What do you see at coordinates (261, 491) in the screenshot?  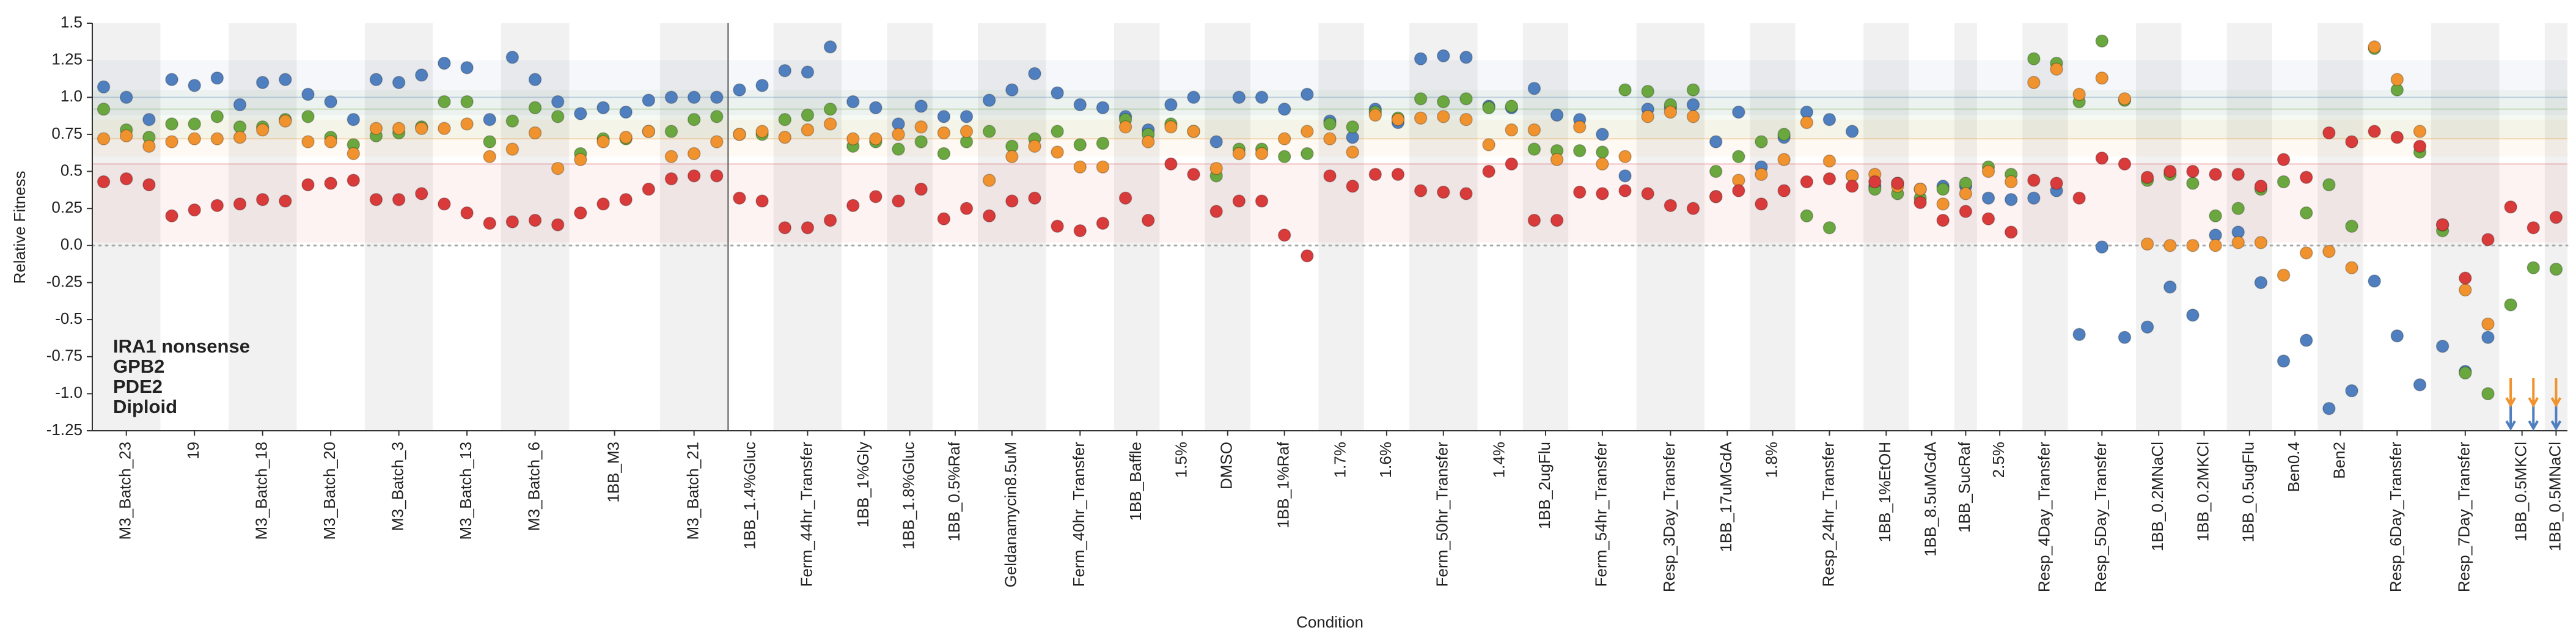 I see `x-tick-label: M3_Batch_18` at bounding box center [261, 491].